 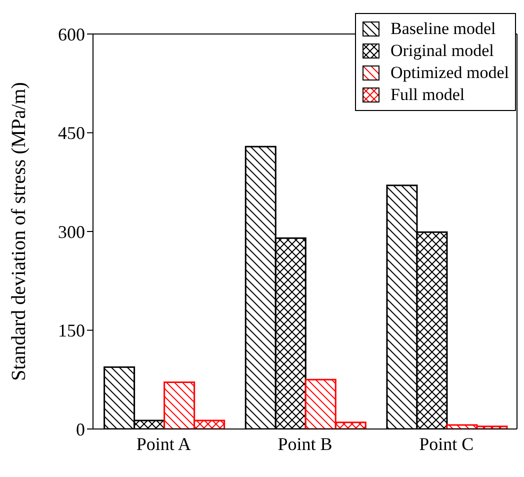 I want to click on y-tick-label: 300, so click(x=71, y=232).